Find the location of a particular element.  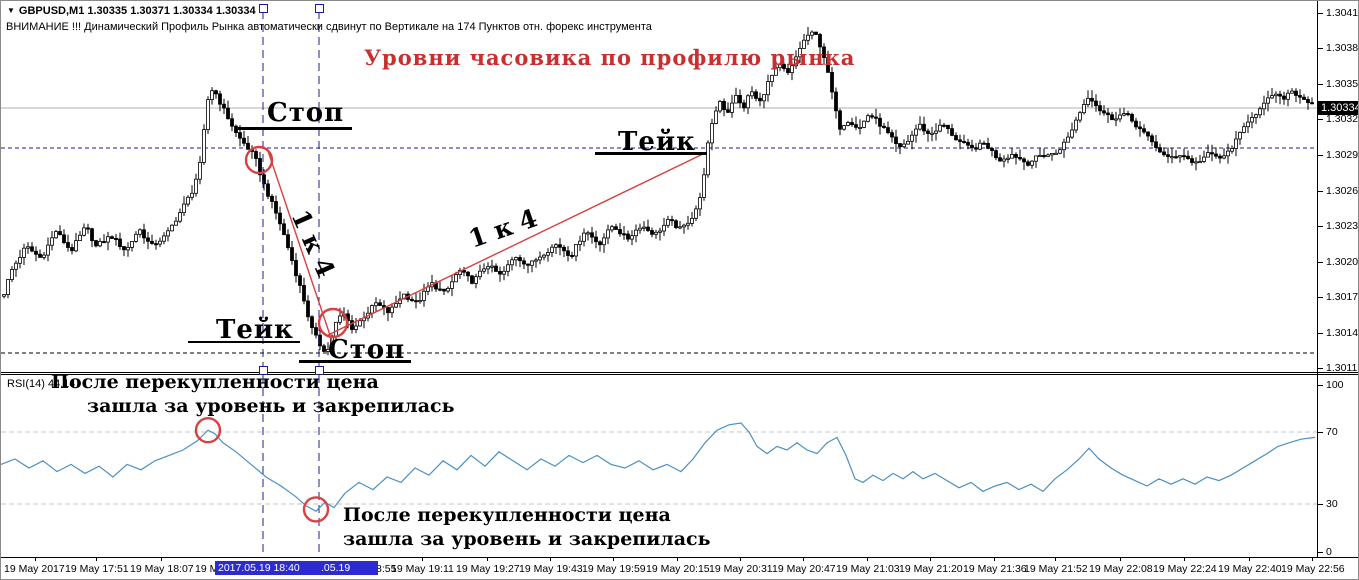

time-highlight-label: .05.19 18:54 is located at coordinates (348, 568).